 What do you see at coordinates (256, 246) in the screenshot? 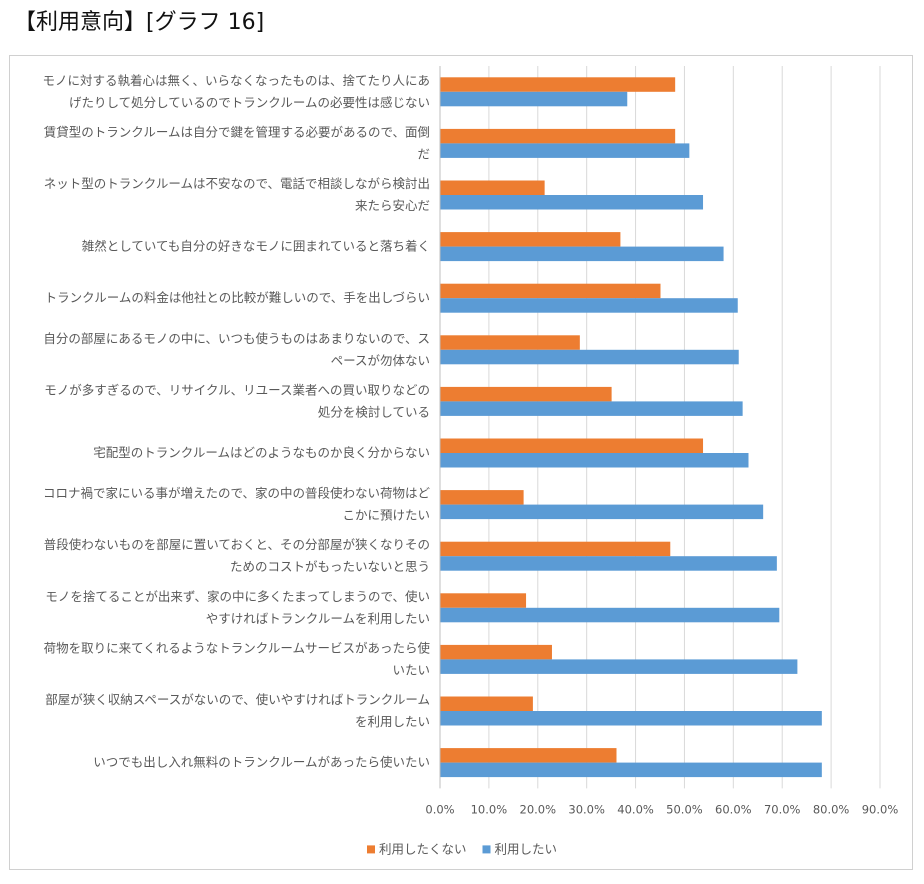
I see `category-label: 雑然としていても自分の好きなモノに囲まれていると落ち着く` at bounding box center [256, 246].